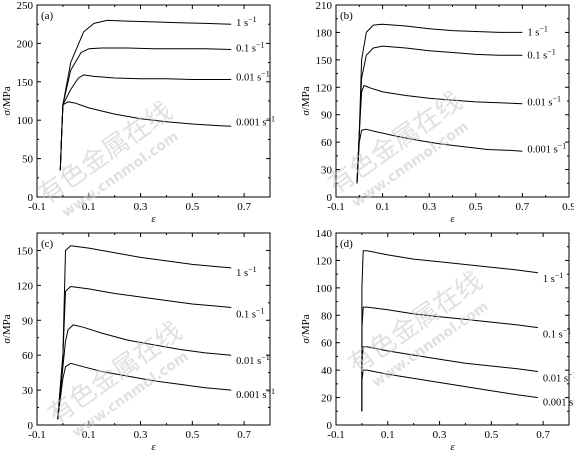 The image size is (574, 450). I want to click on y-tick-label: 250, so click(25, 6).